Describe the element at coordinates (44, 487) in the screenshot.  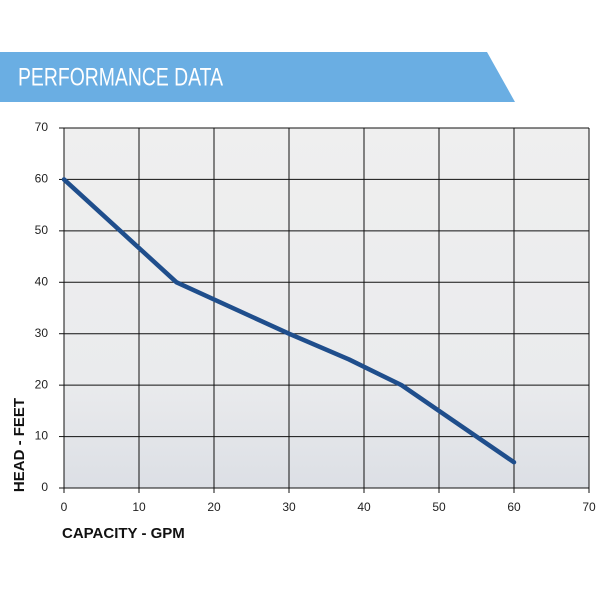
I see `y-tick-label: 0` at that location.